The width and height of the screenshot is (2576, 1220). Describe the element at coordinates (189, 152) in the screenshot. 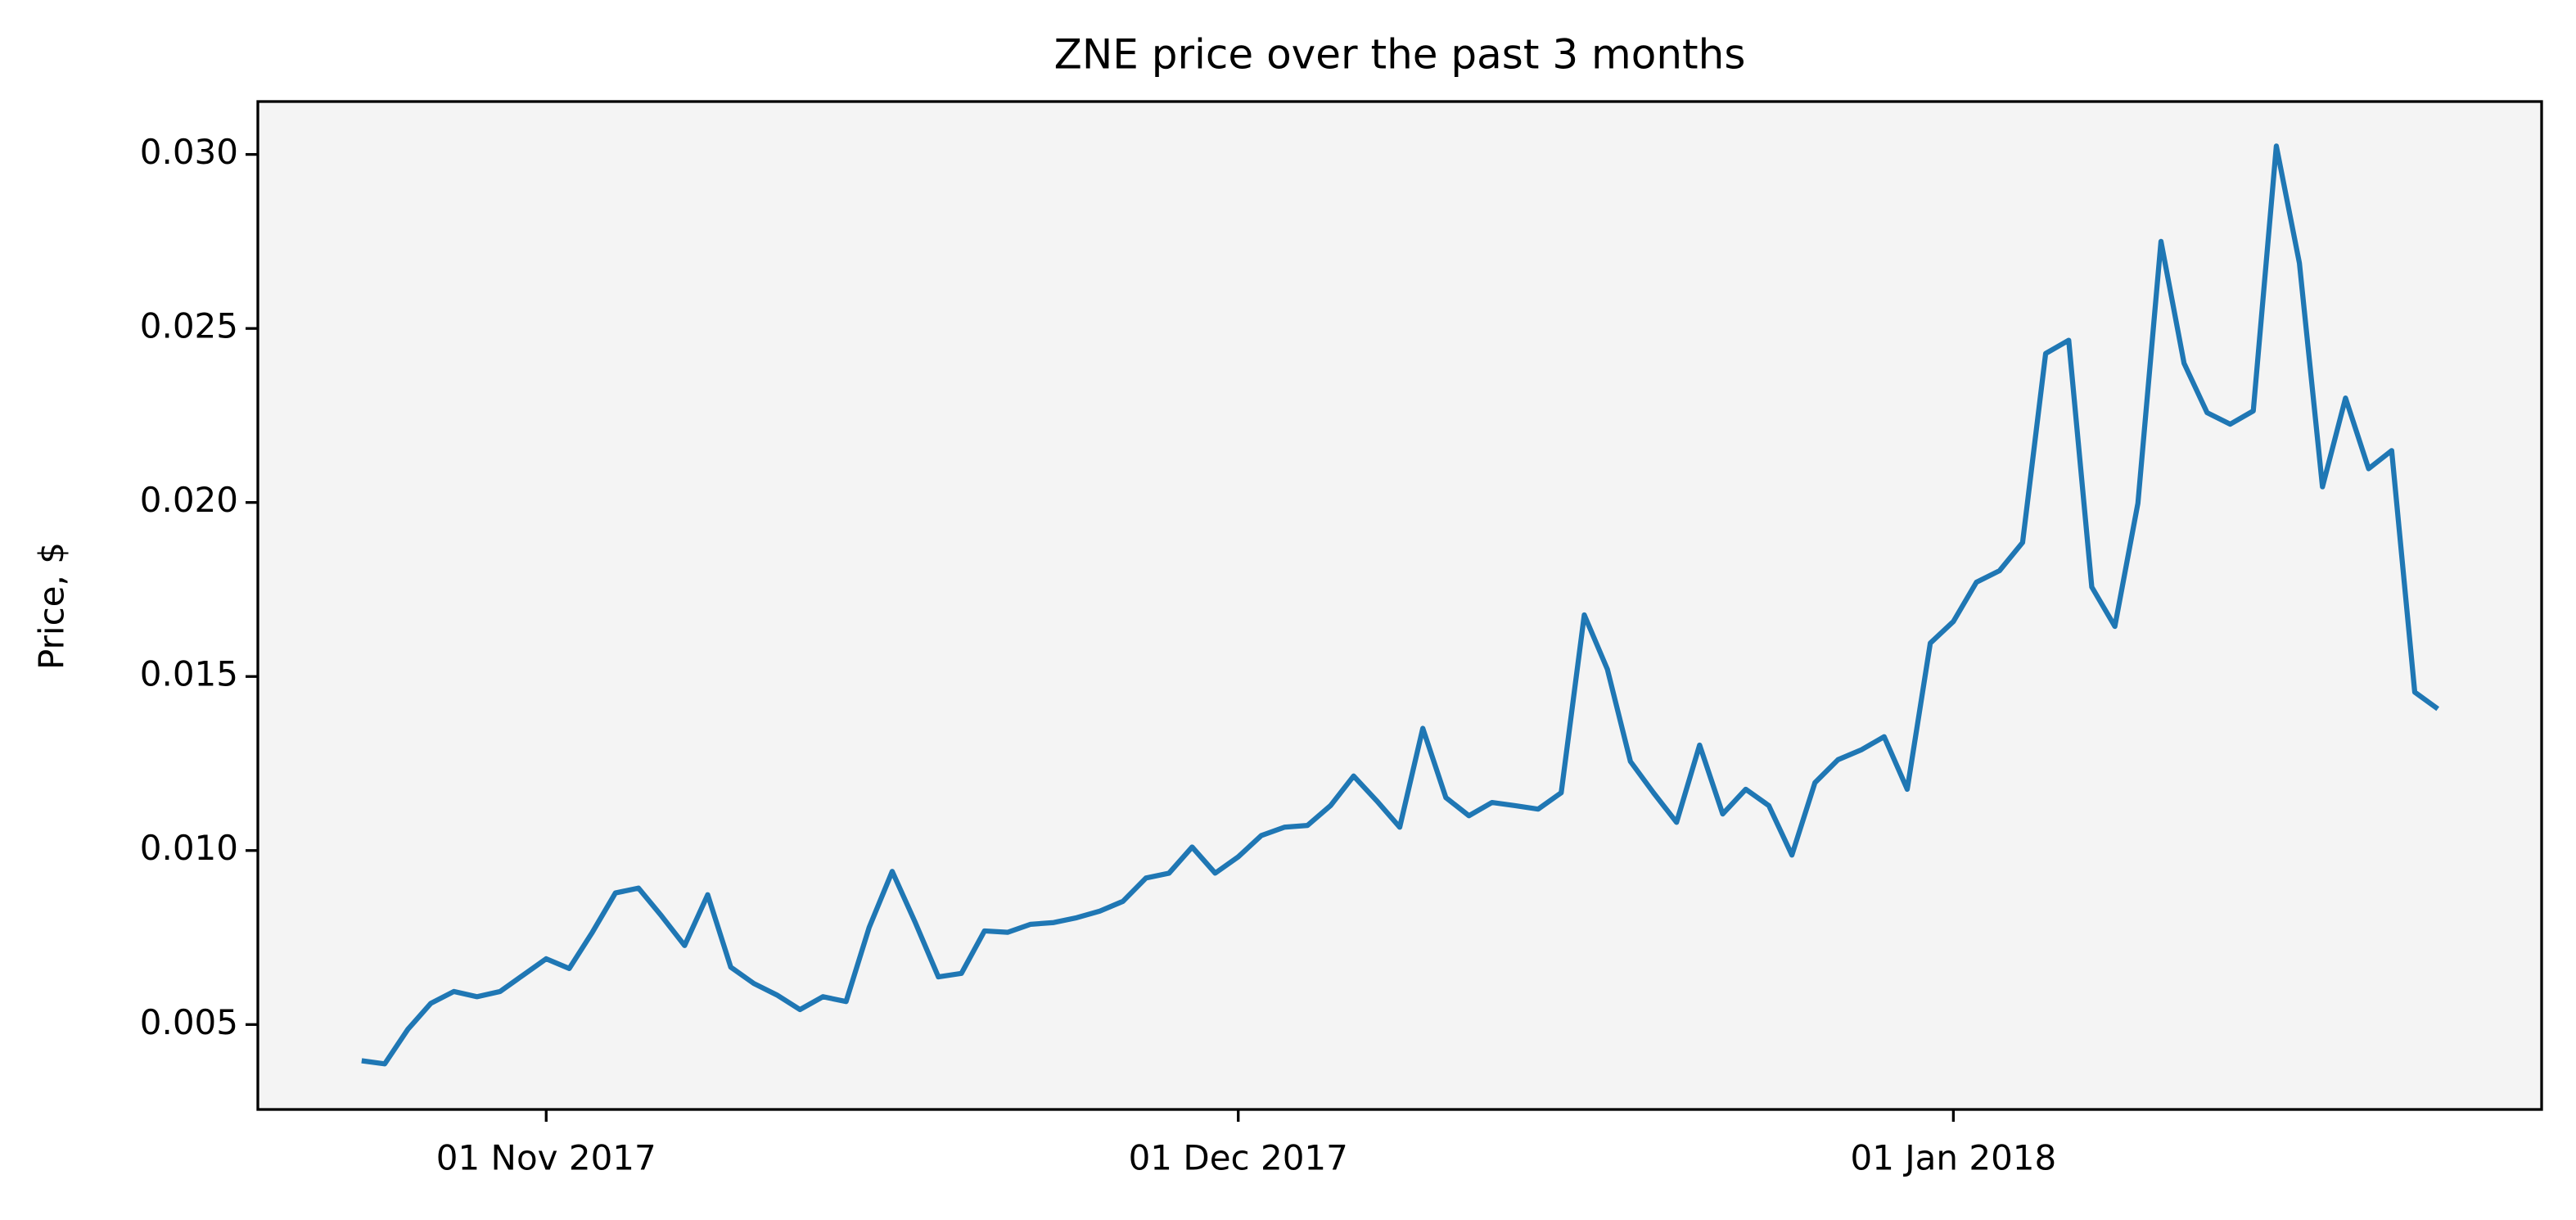

I see `y-tick-label: 0.030` at that location.